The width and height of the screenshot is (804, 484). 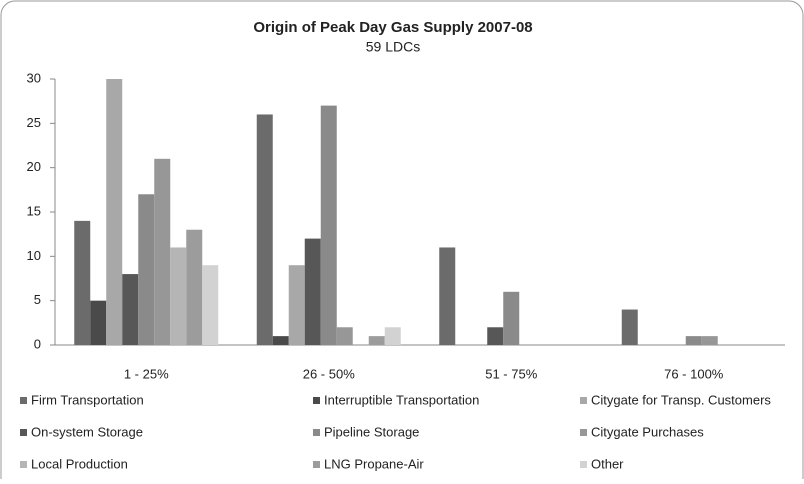 What do you see at coordinates (511, 373) in the screenshot?
I see `x-tick-label: 51 - 75%` at bounding box center [511, 373].